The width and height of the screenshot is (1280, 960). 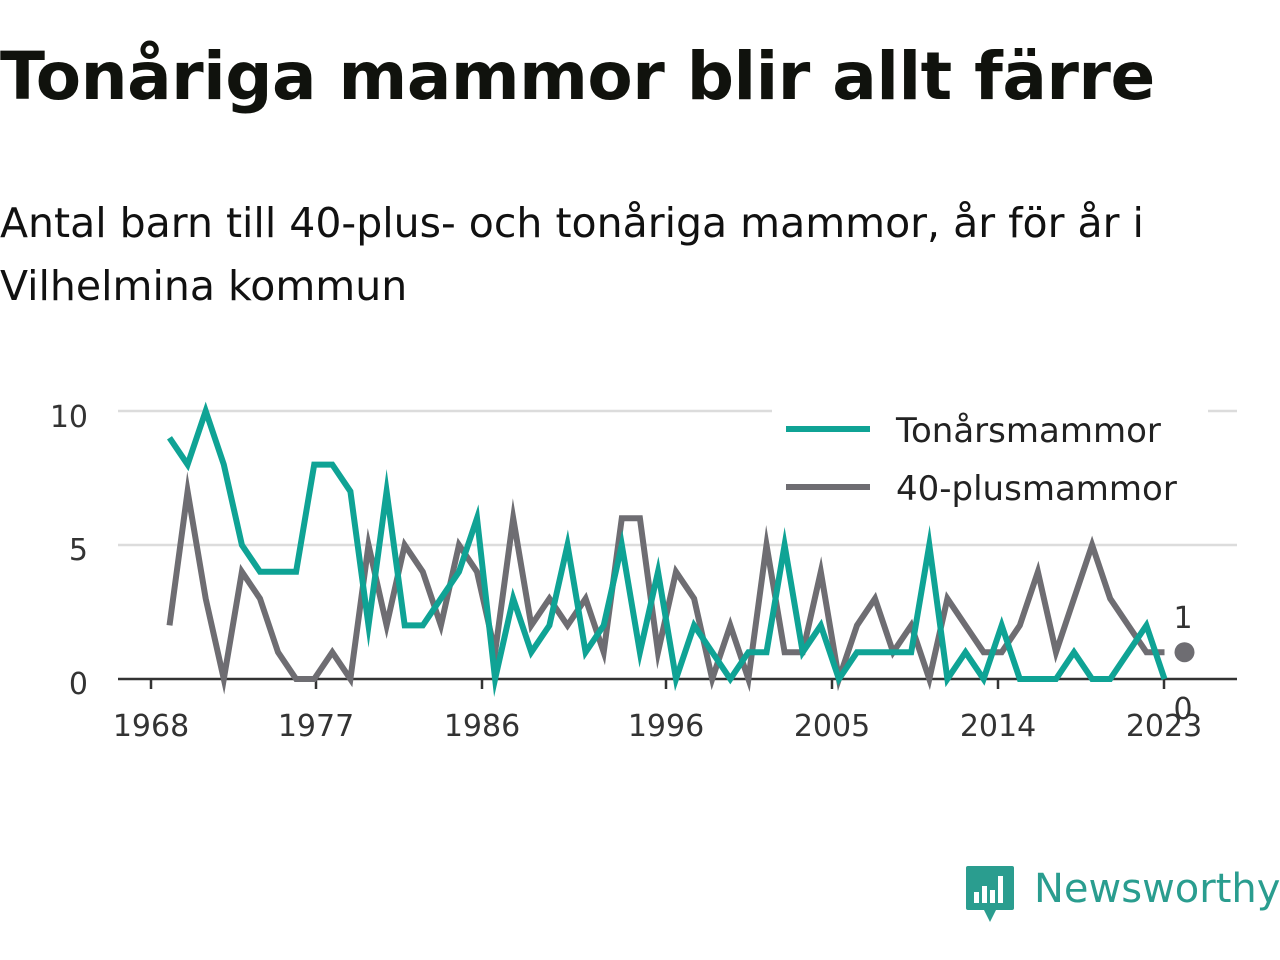 I want to click on chart-title: Tonåriga mammor blir allt färre, so click(x=577, y=76).